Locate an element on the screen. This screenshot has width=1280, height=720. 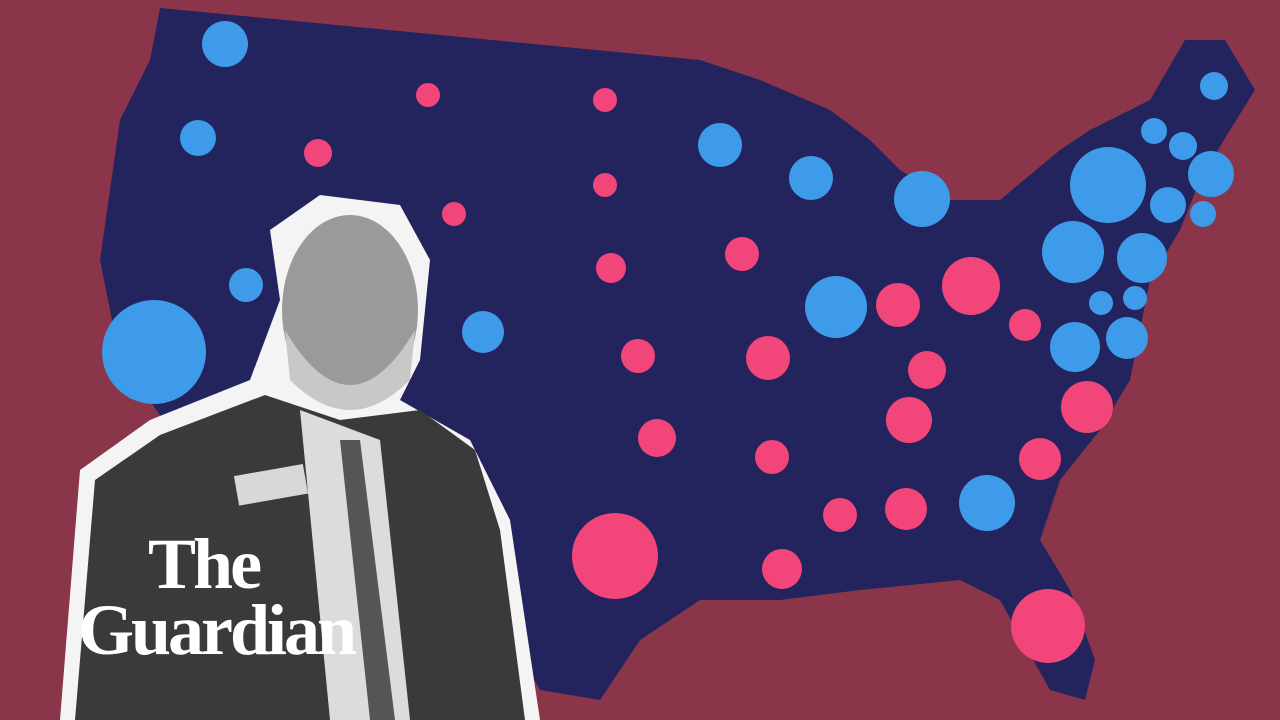
tie is located at coordinates (367, 580).